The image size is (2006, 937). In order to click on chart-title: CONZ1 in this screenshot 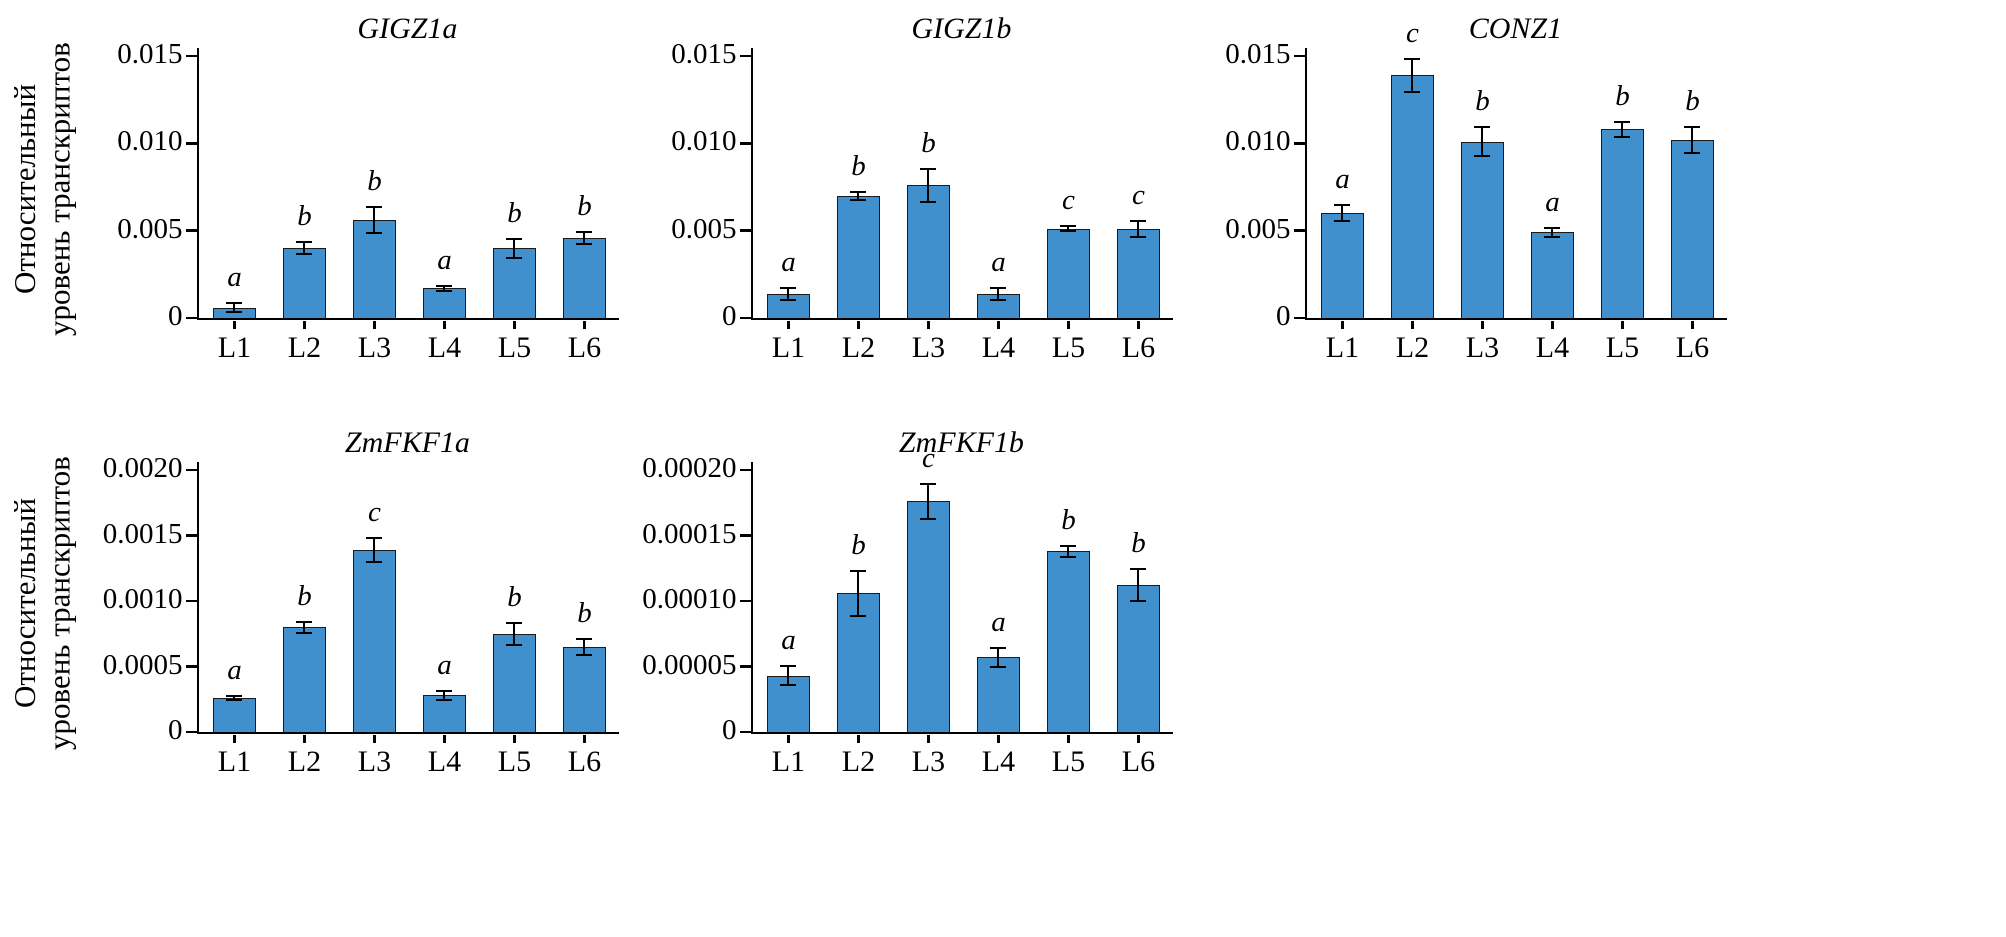, I will do `click(1515, 28)`.